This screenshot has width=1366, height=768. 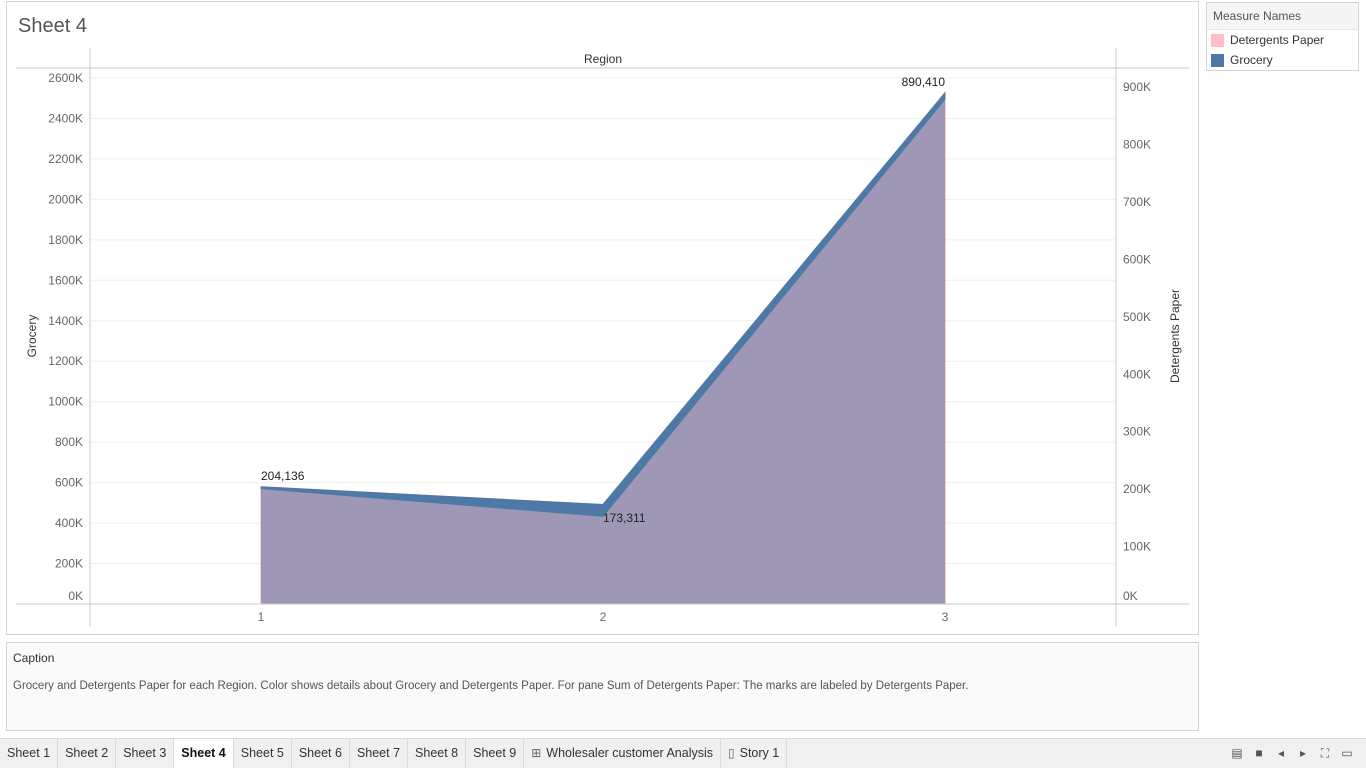 I want to click on tab-label: Story 1, so click(x=759, y=753).